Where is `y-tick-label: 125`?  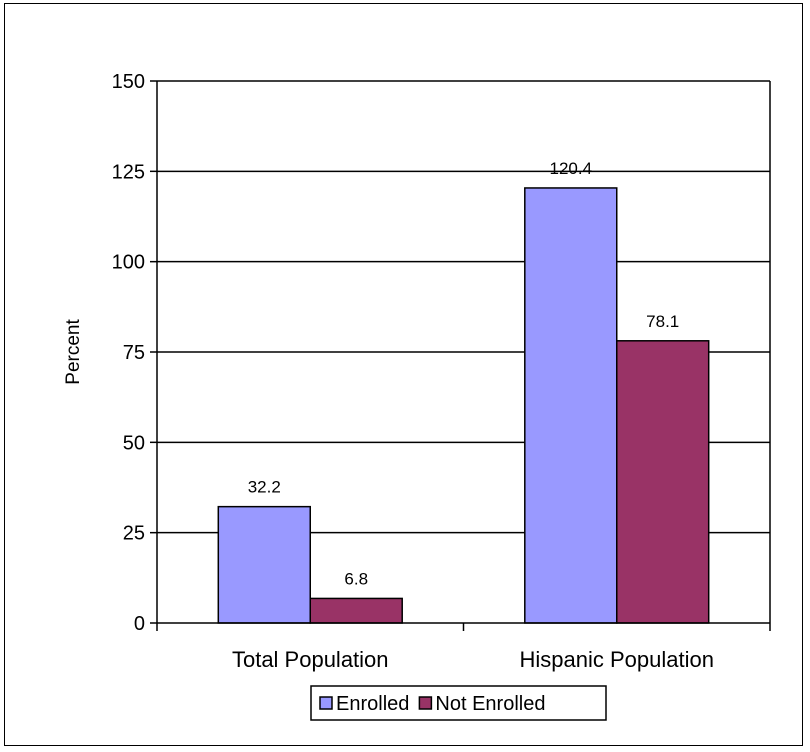
y-tick-label: 125 is located at coordinates (128, 172).